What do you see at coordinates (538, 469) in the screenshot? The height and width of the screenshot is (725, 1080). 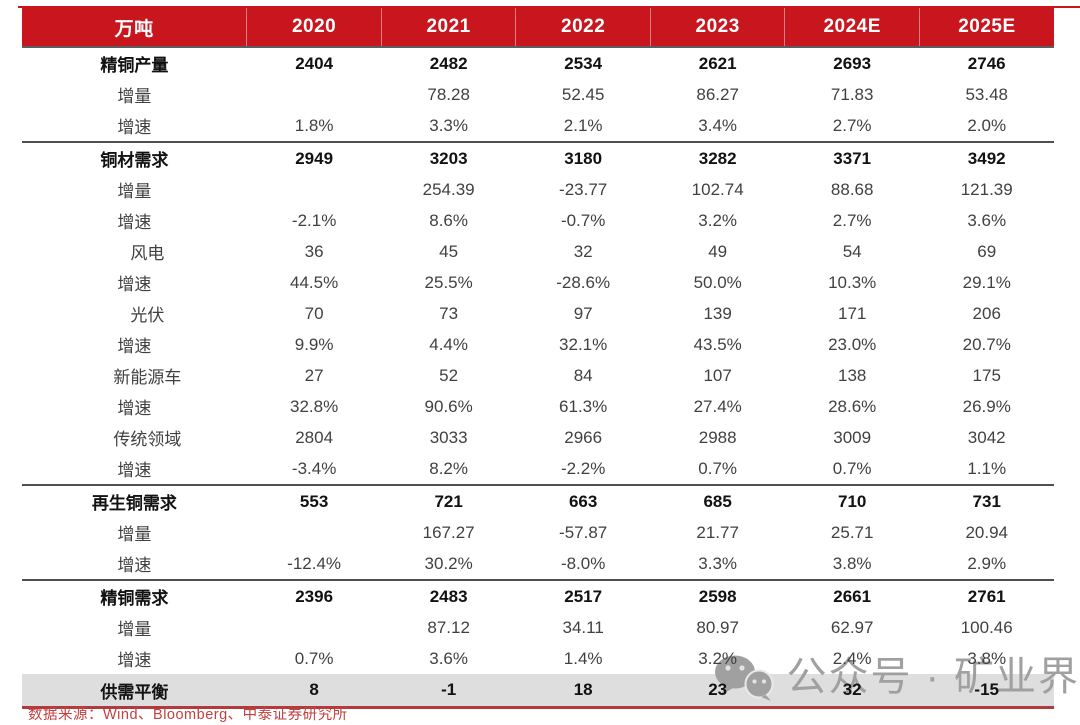 I see `table-row: 增速 -3.4% 8.2% -2.2% 0.7% 0.7% 1.1%` at bounding box center [538, 469].